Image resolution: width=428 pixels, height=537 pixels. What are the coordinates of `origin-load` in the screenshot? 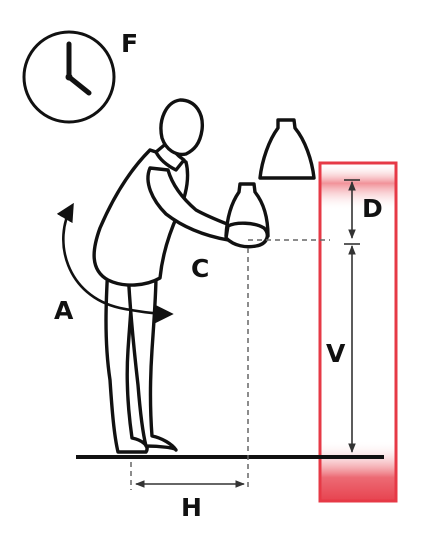 It's located at (247, 215).